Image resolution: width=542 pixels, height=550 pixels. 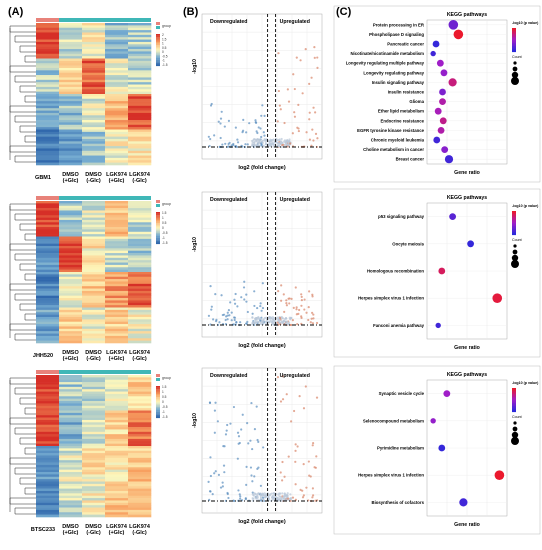 I want to click on legend-tick: 1.5, so click(x=164, y=213).